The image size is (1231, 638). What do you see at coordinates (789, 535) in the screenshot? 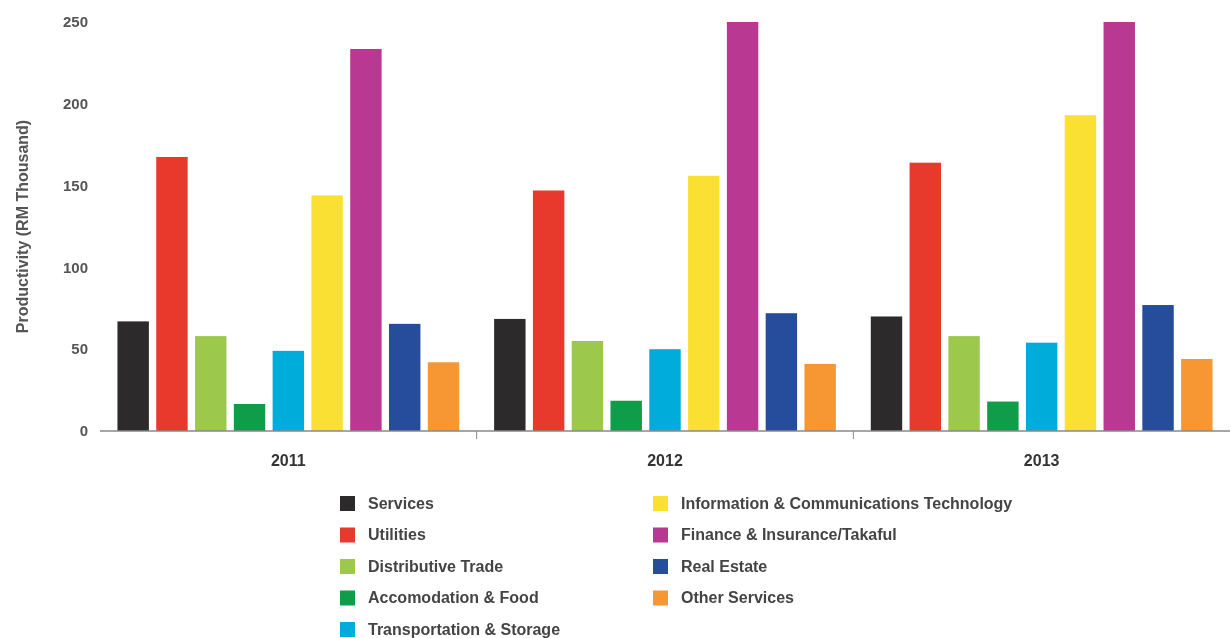
I see `legend-label: Finance & Insurance/Takaful` at bounding box center [789, 535].